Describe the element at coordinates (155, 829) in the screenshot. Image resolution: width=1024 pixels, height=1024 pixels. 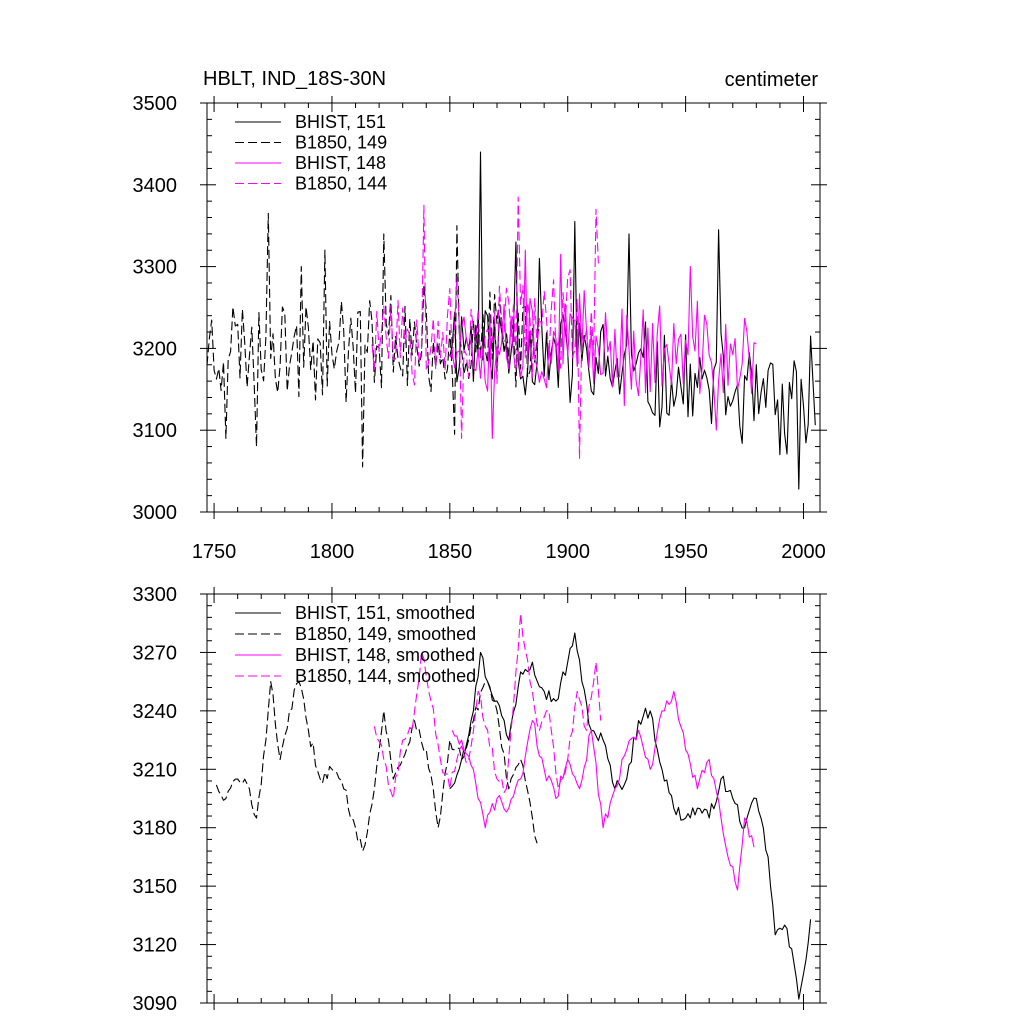
I see `y-tick-label: 3180` at that location.